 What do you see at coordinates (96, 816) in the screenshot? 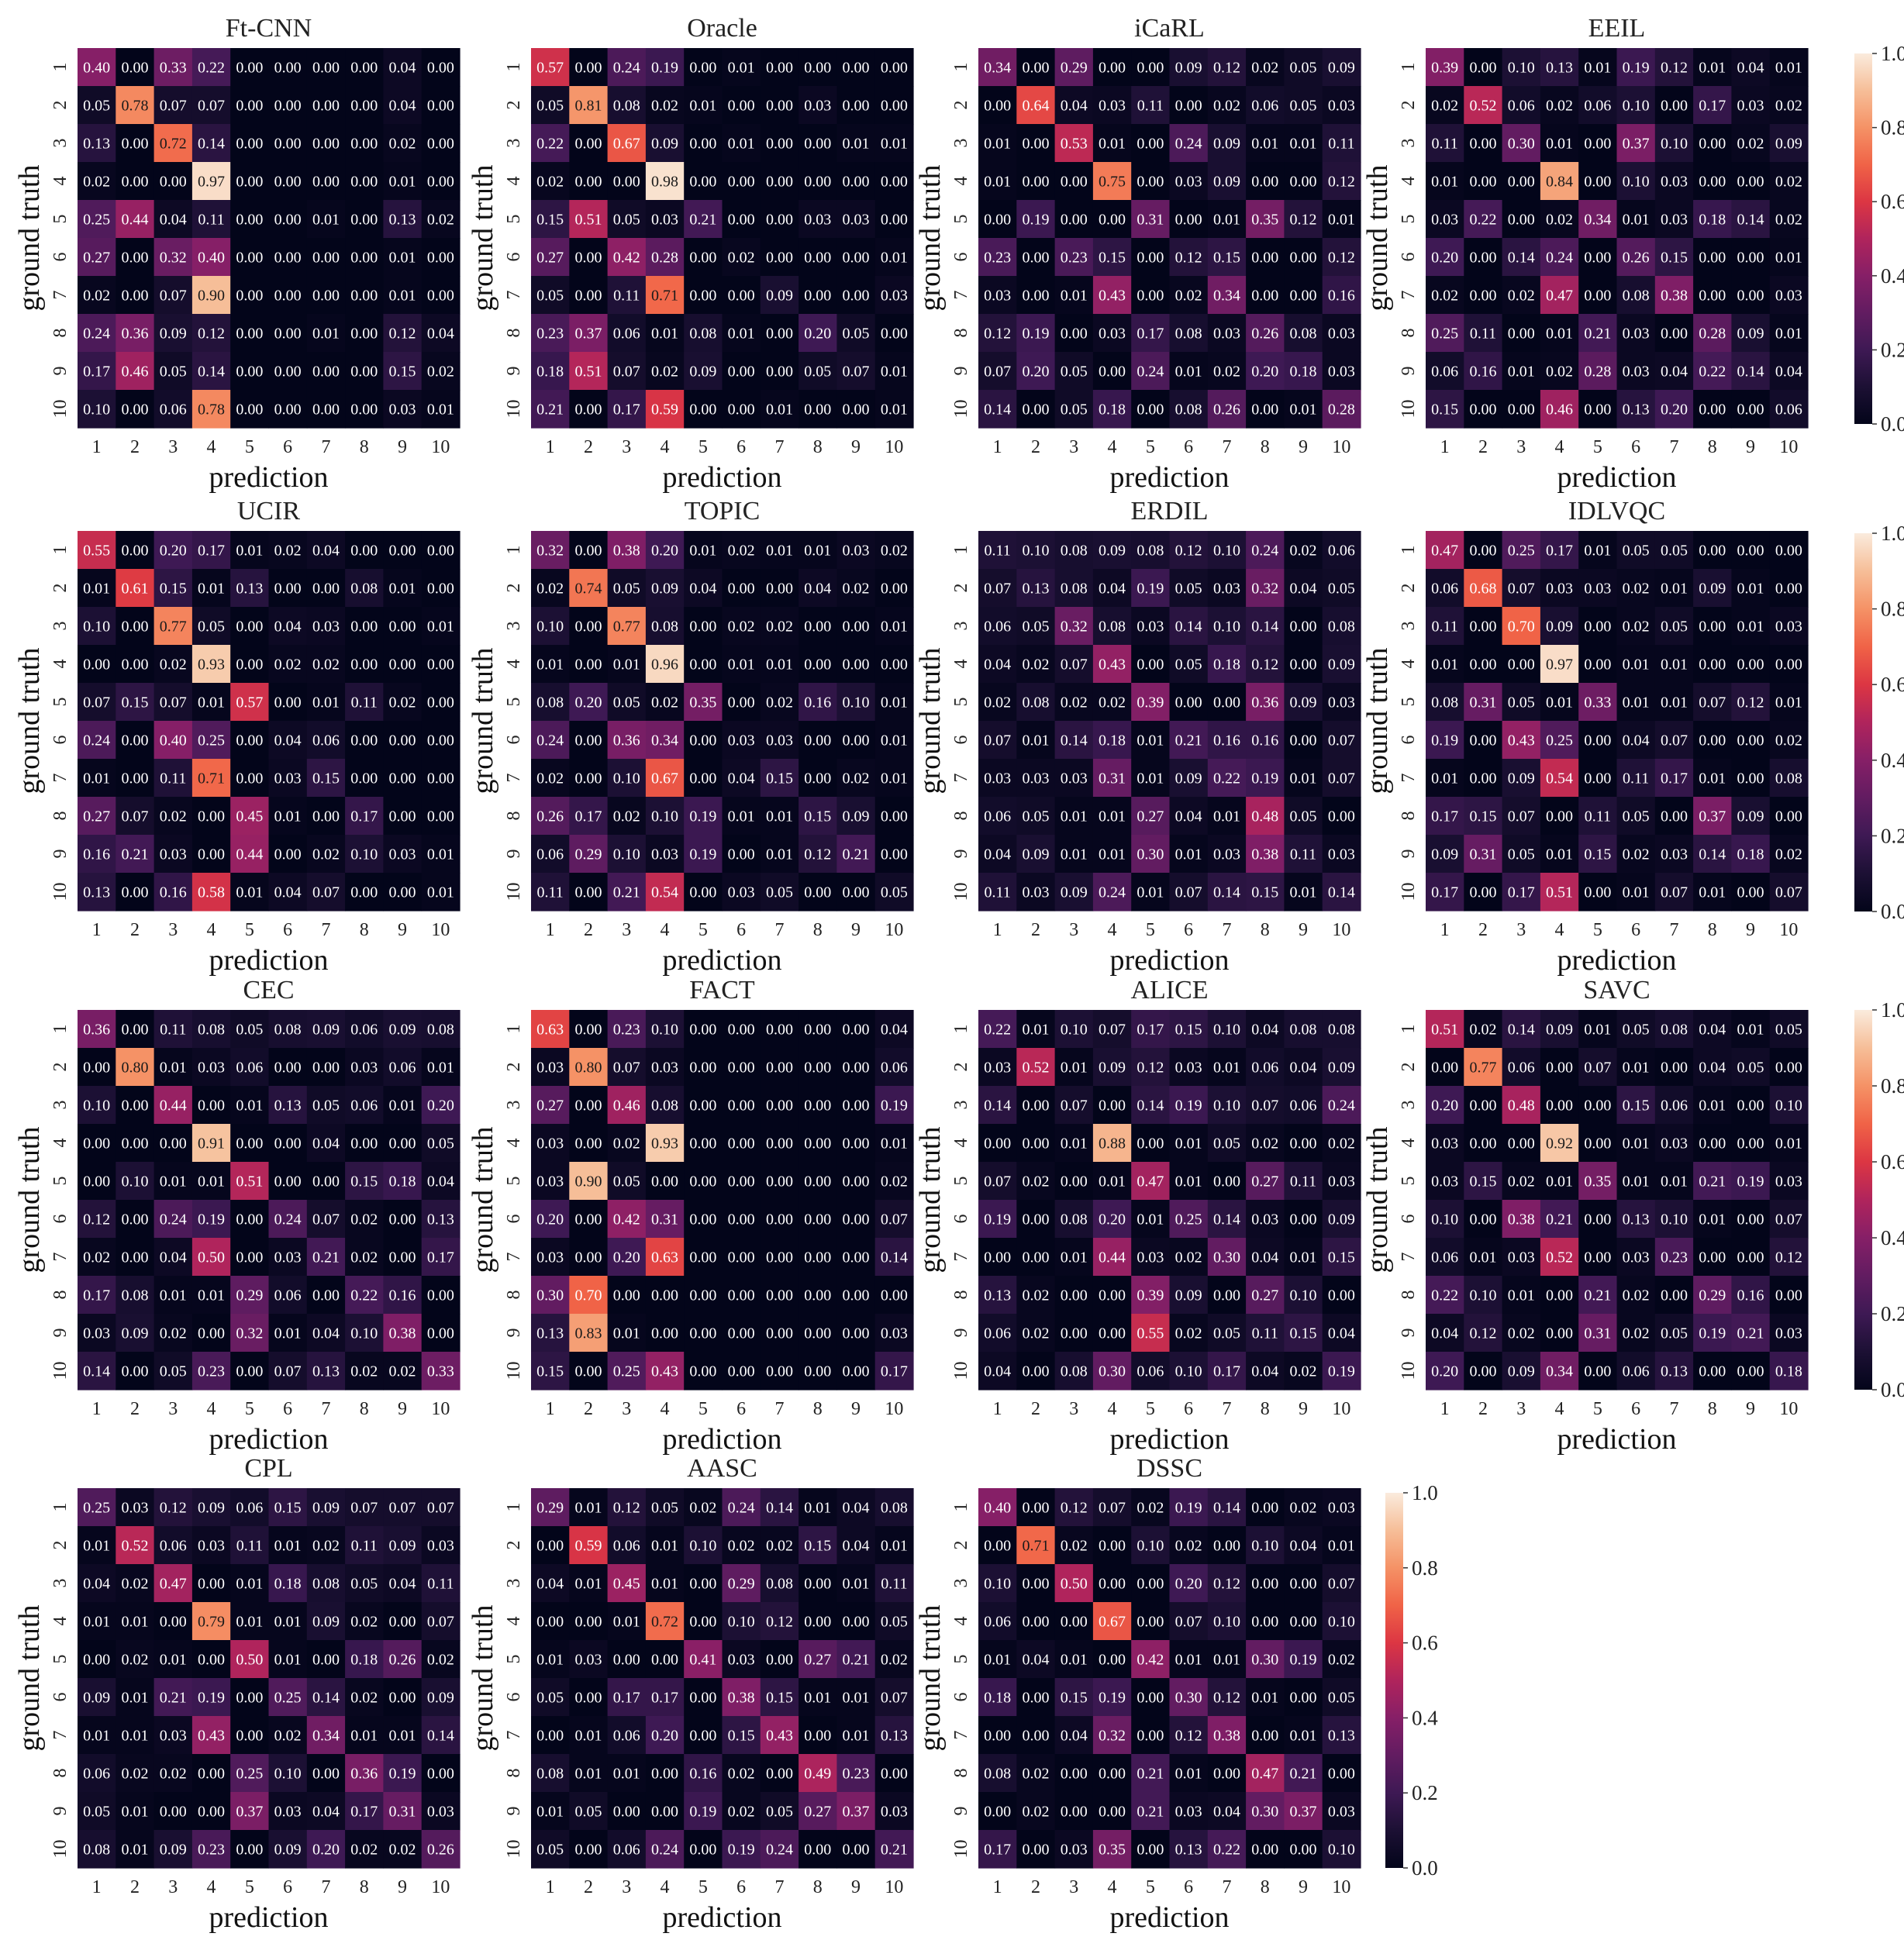
I see `cell-value-label: 0.27` at bounding box center [96, 816].